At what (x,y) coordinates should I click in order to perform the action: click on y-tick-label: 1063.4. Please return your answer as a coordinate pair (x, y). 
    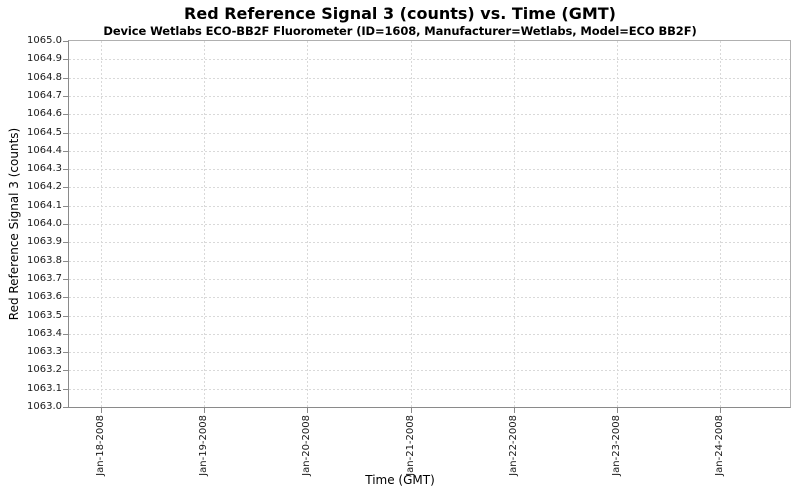
    Looking at the image, I should click on (44, 333).